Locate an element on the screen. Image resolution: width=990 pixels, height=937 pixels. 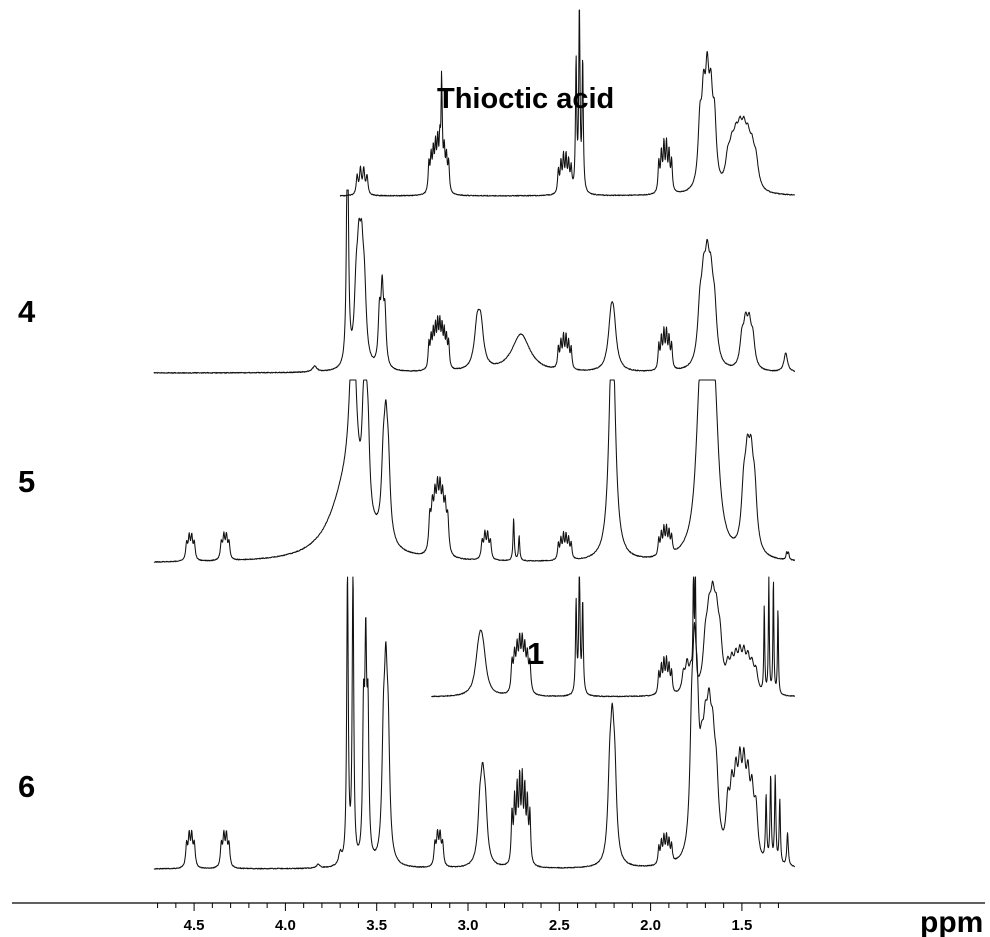
trace-label-5: 5 is located at coordinates (26, 481).